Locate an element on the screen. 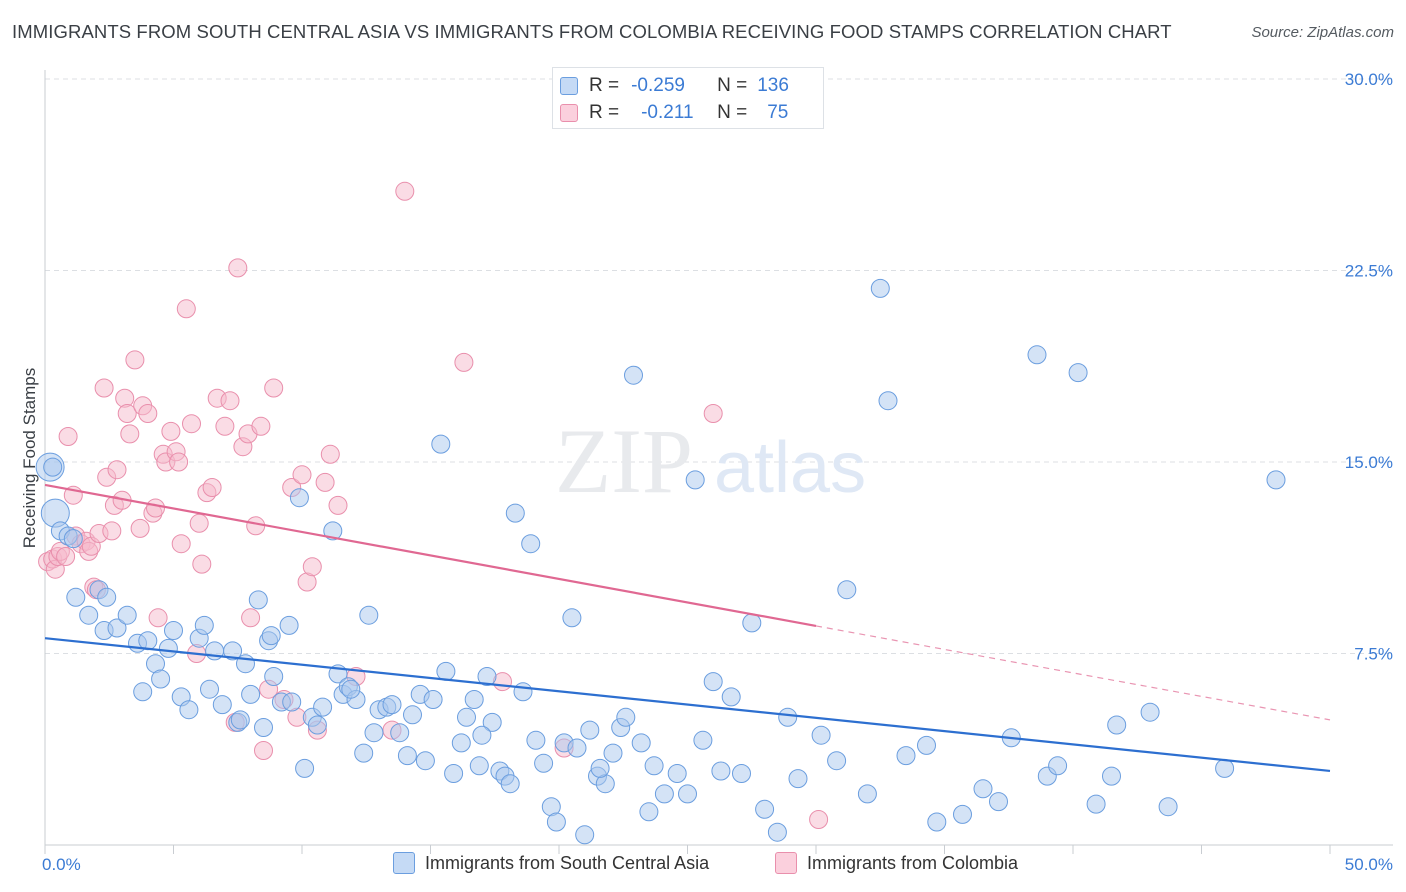 This screenshot has height=892, width=1406. r-value: -0.259 is located at coordinates (658, 85).